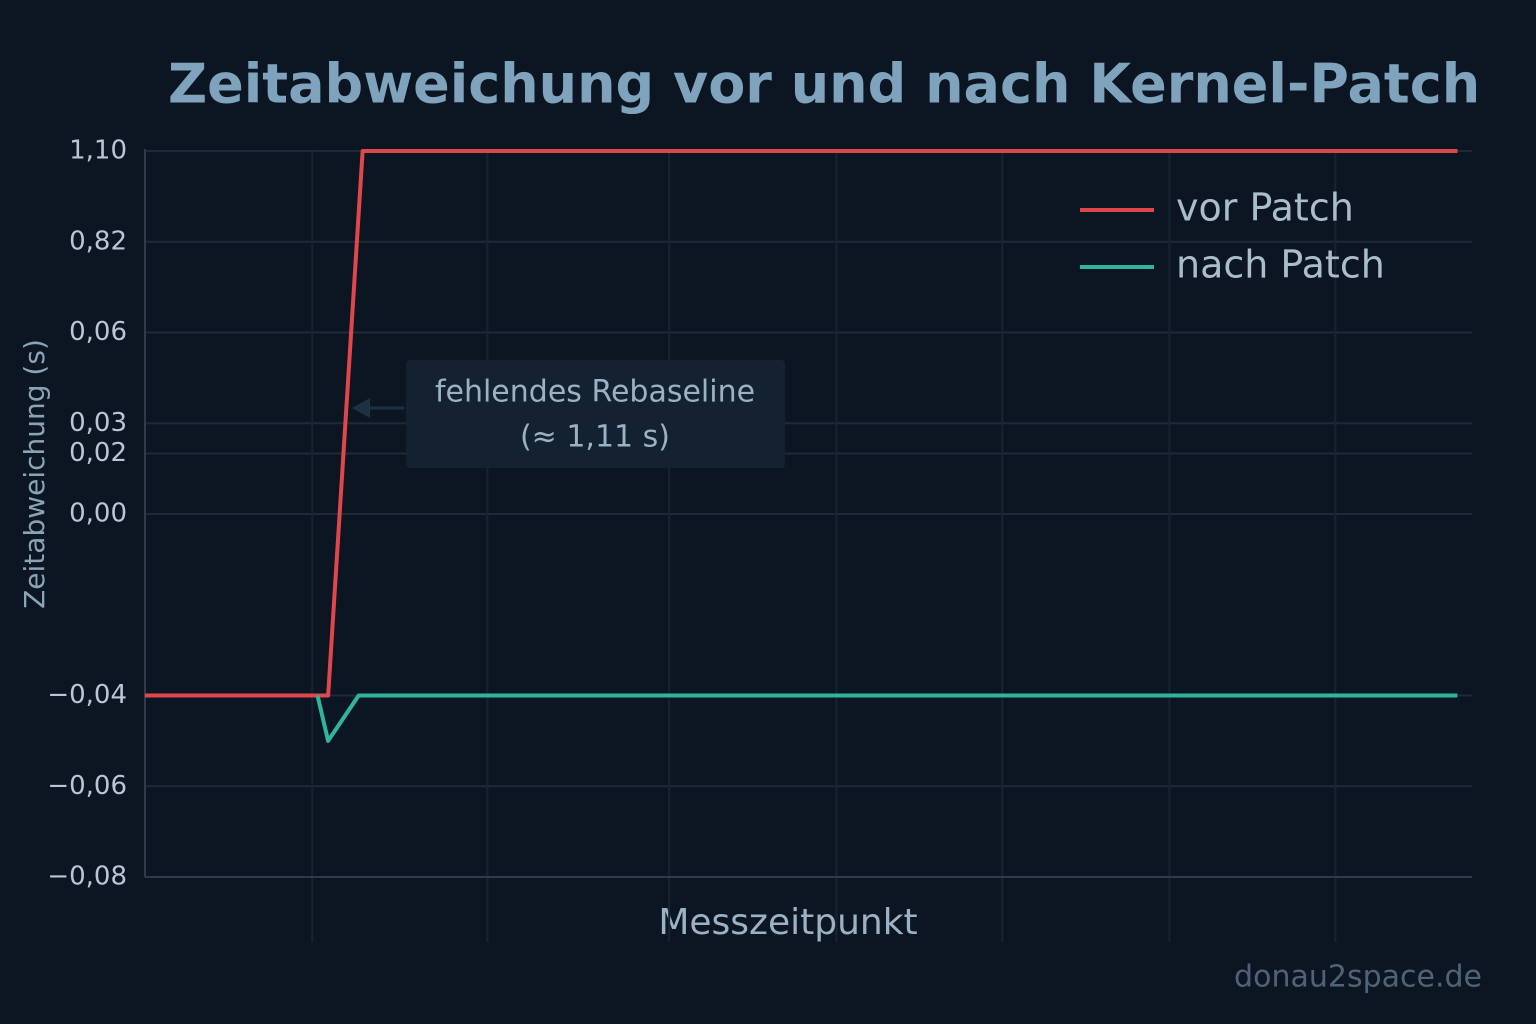  I want to click on y-tick-label: 0,82, so click(98, 241).